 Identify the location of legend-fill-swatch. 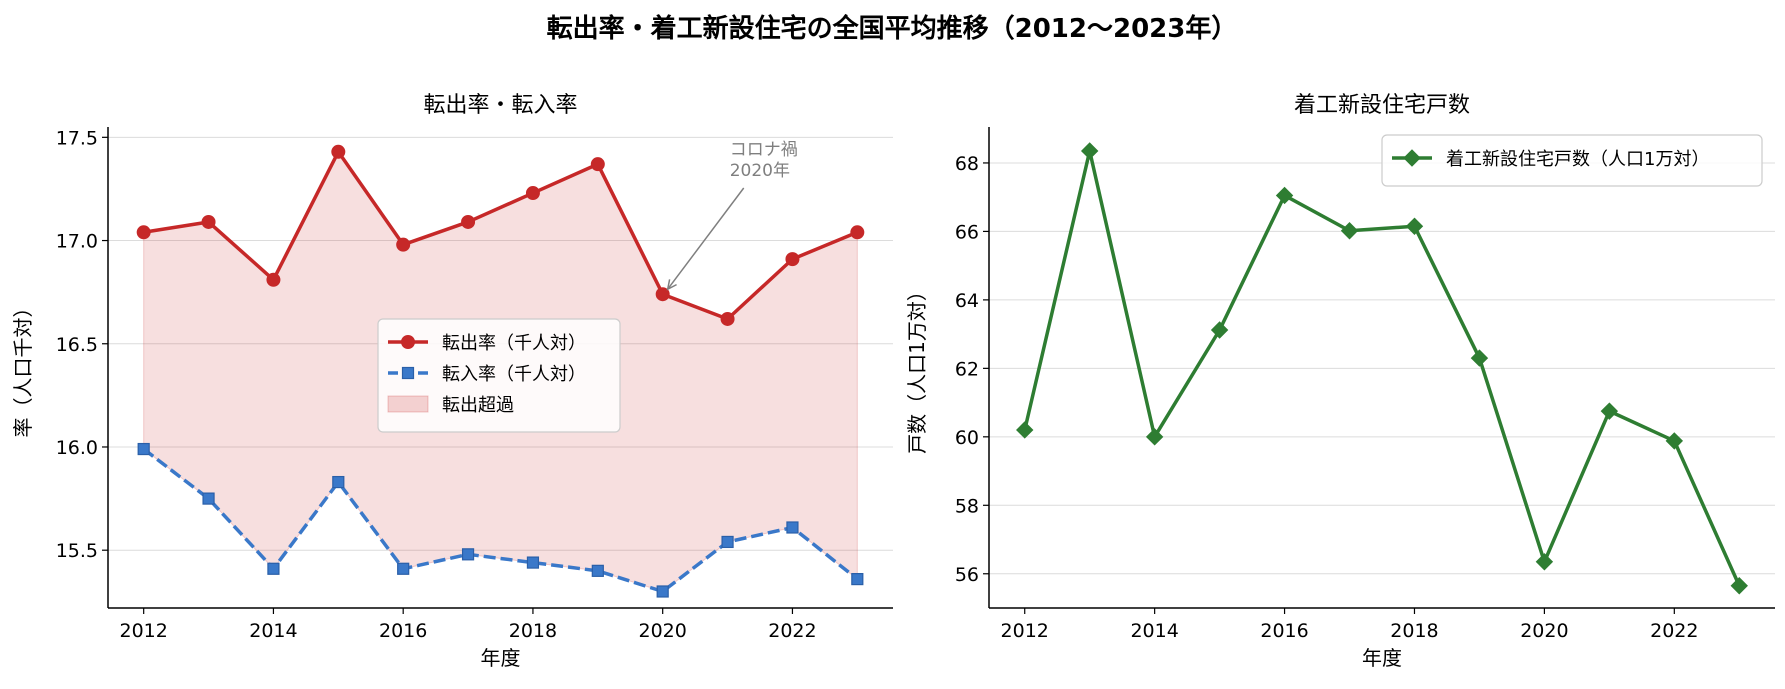
(408, 404).